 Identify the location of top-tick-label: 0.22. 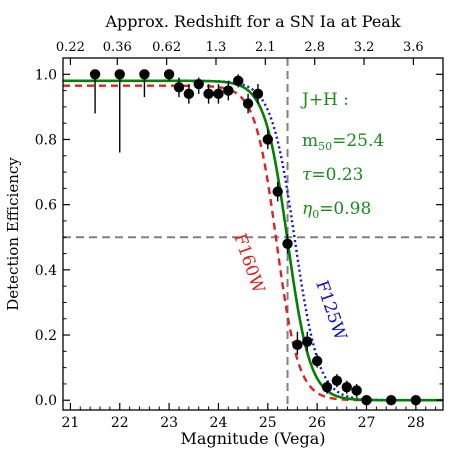
(70, 47).